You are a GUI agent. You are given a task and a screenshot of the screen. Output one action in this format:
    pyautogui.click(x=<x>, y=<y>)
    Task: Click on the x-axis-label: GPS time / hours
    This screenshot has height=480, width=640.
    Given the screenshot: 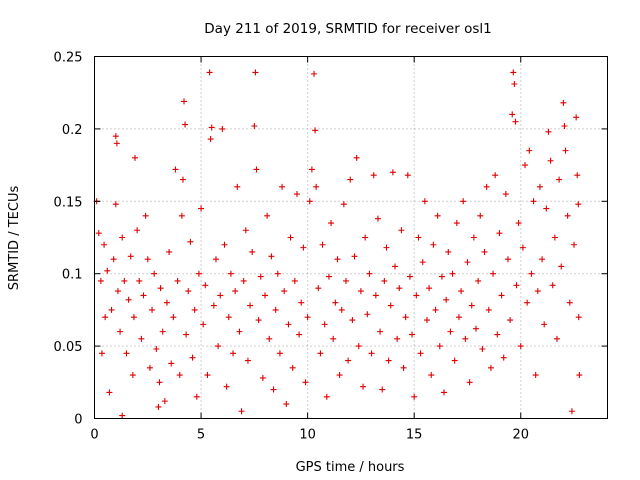 What is the action you would take?
    pyautogui.click(x=350, y=467)
    